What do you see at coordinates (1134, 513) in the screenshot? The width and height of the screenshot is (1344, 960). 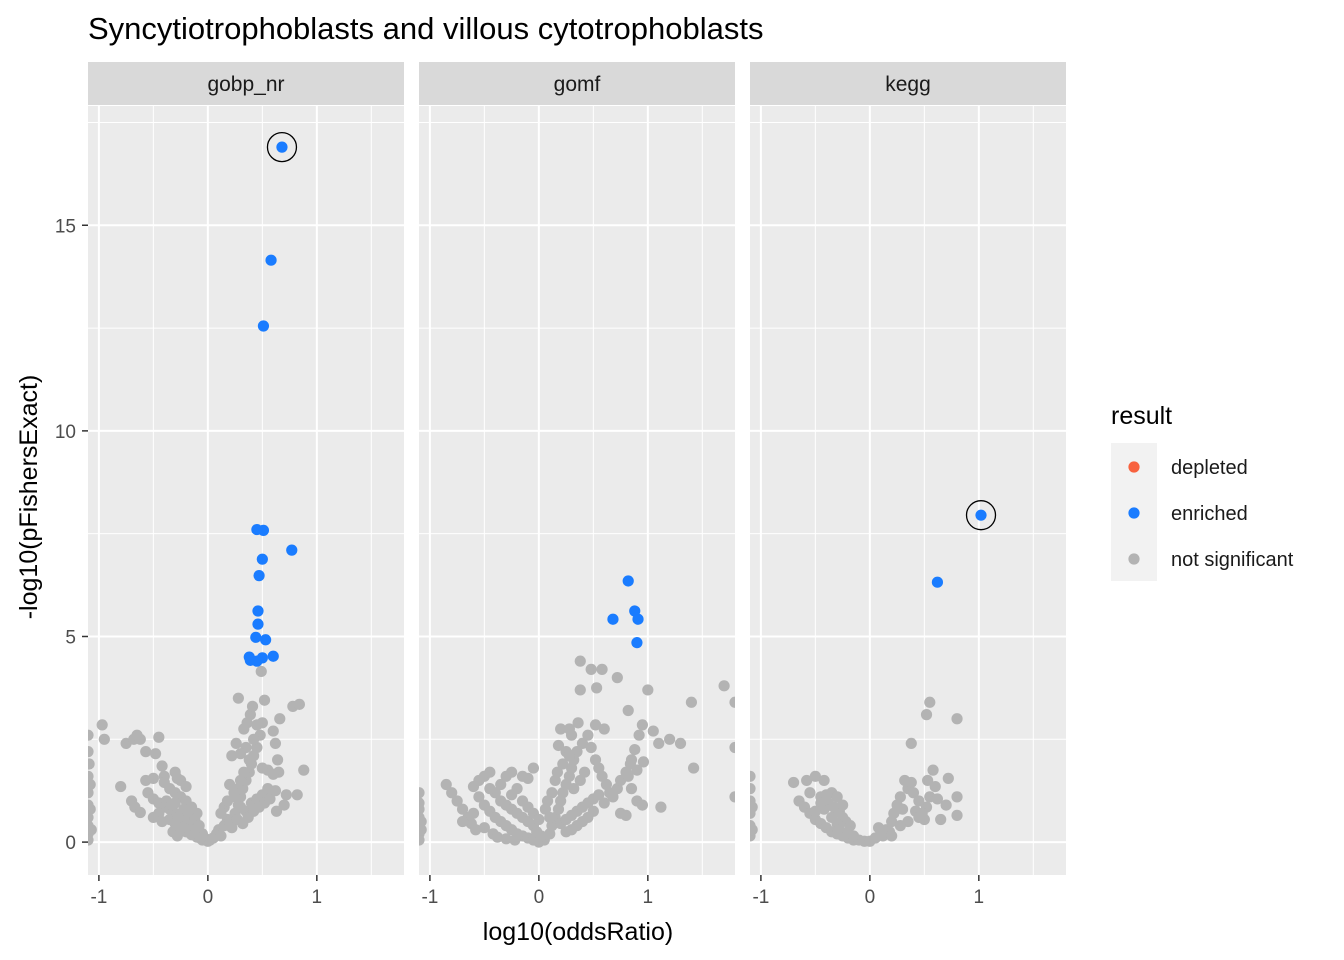 I see `legend-key-enriched` at bounding box center [1134, 513].